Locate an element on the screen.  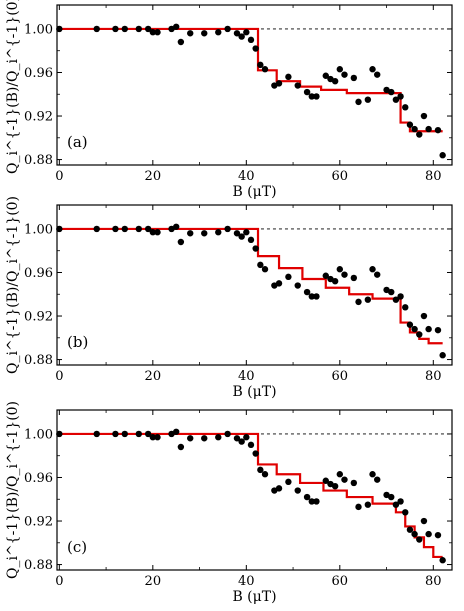
y-tick-label: 0.92 is located at coordinates (38, 117).